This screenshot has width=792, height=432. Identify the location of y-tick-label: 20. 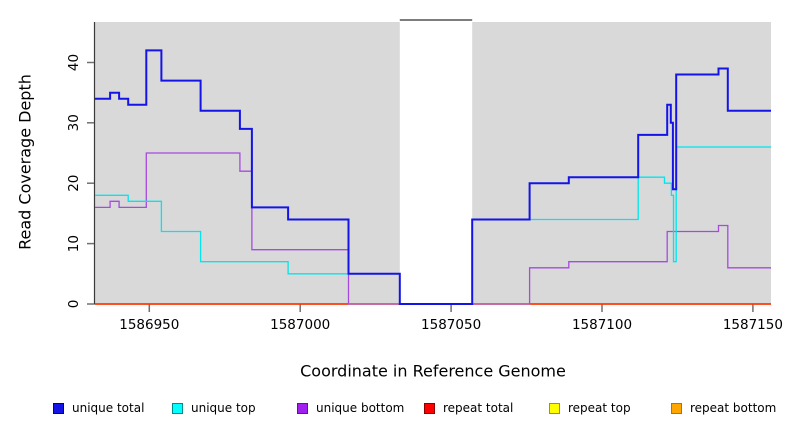
(74, 183).